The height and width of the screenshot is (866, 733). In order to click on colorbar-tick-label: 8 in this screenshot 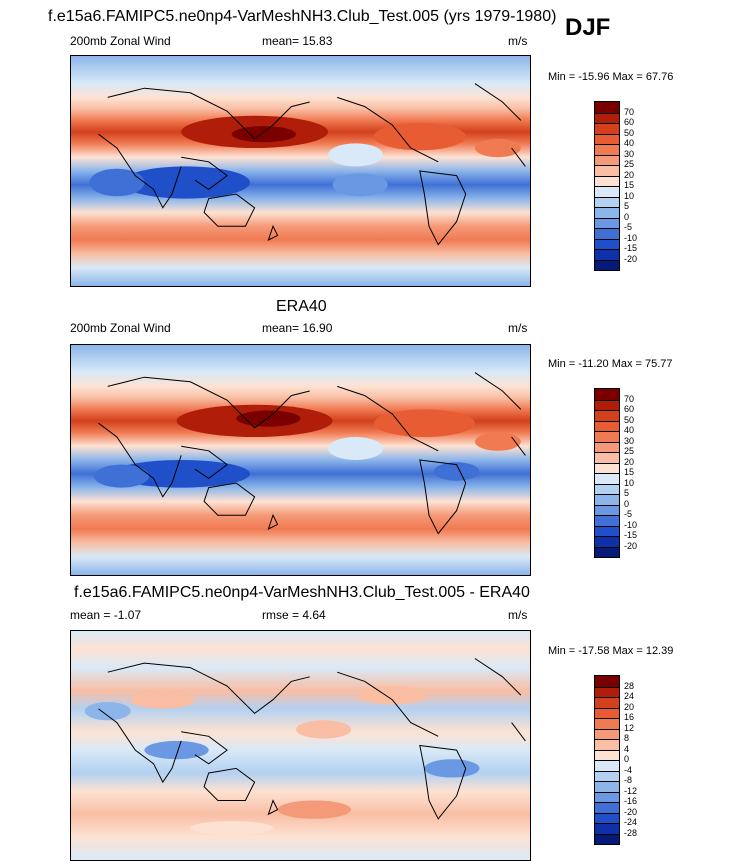, I will do `click(627, 738)`.